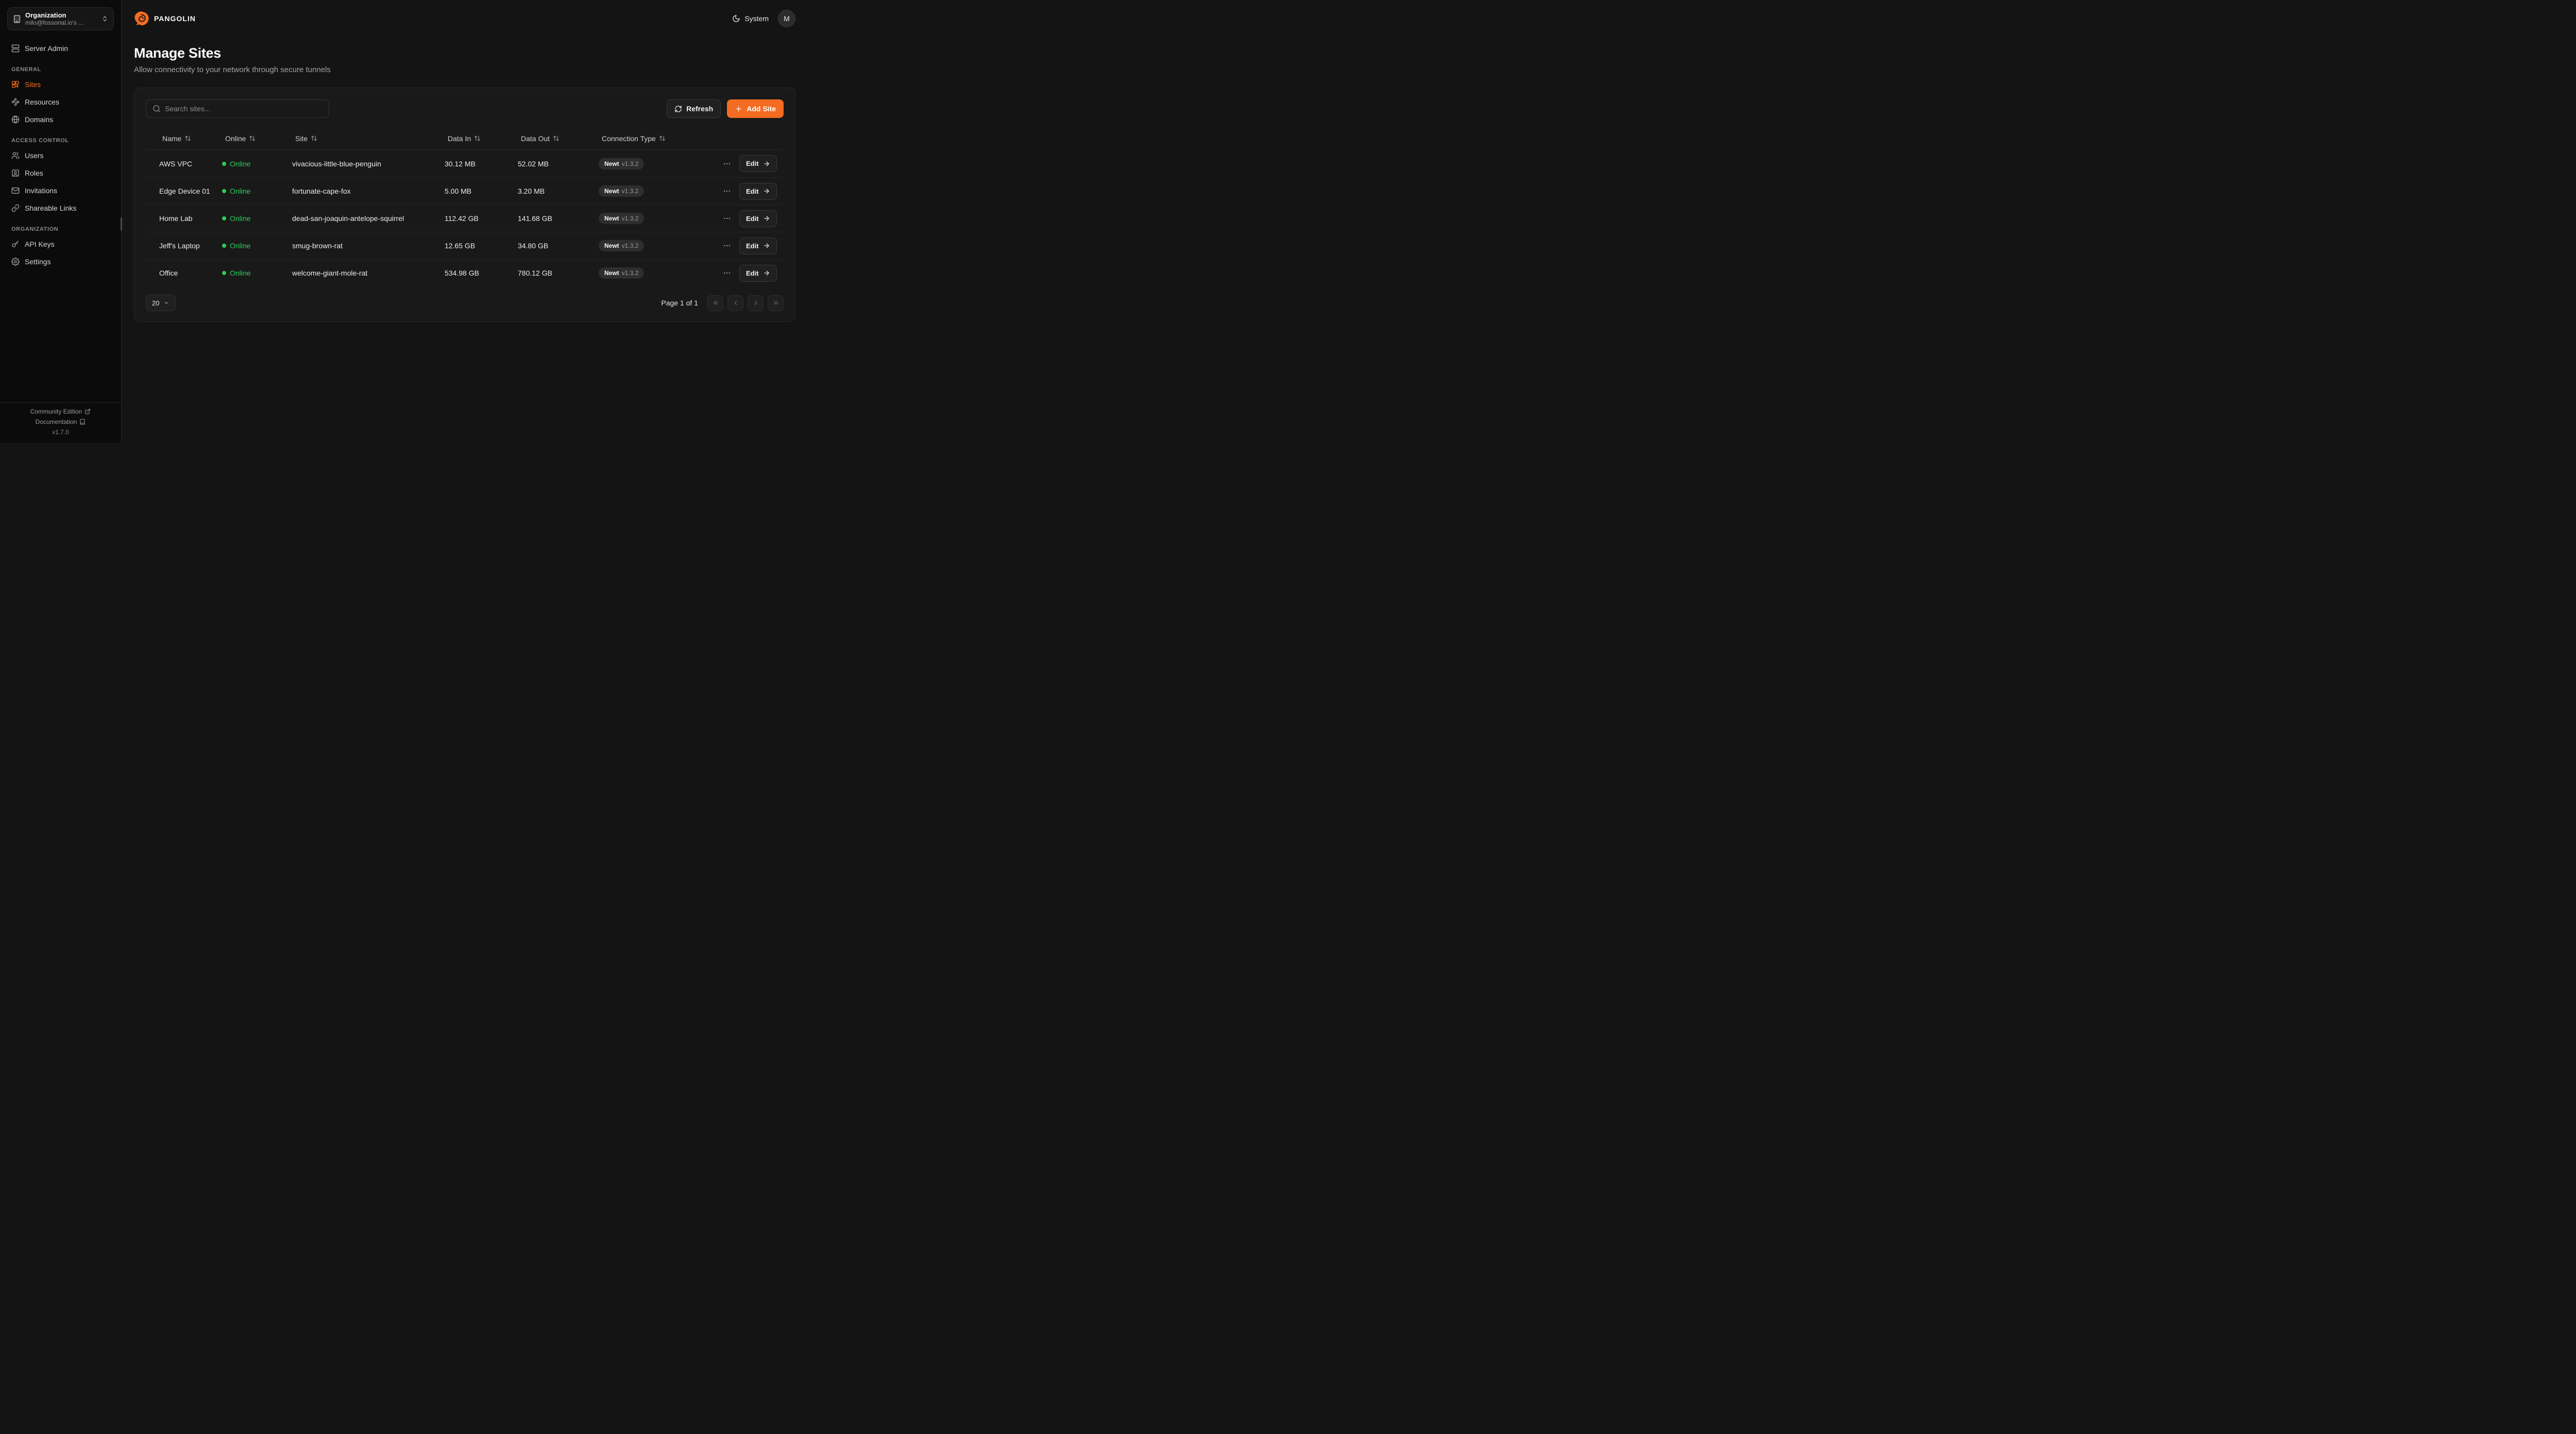  Describe the element at coordinates (761, 109) in the screenshot. I see `add-site-label: Add Site` at that location.